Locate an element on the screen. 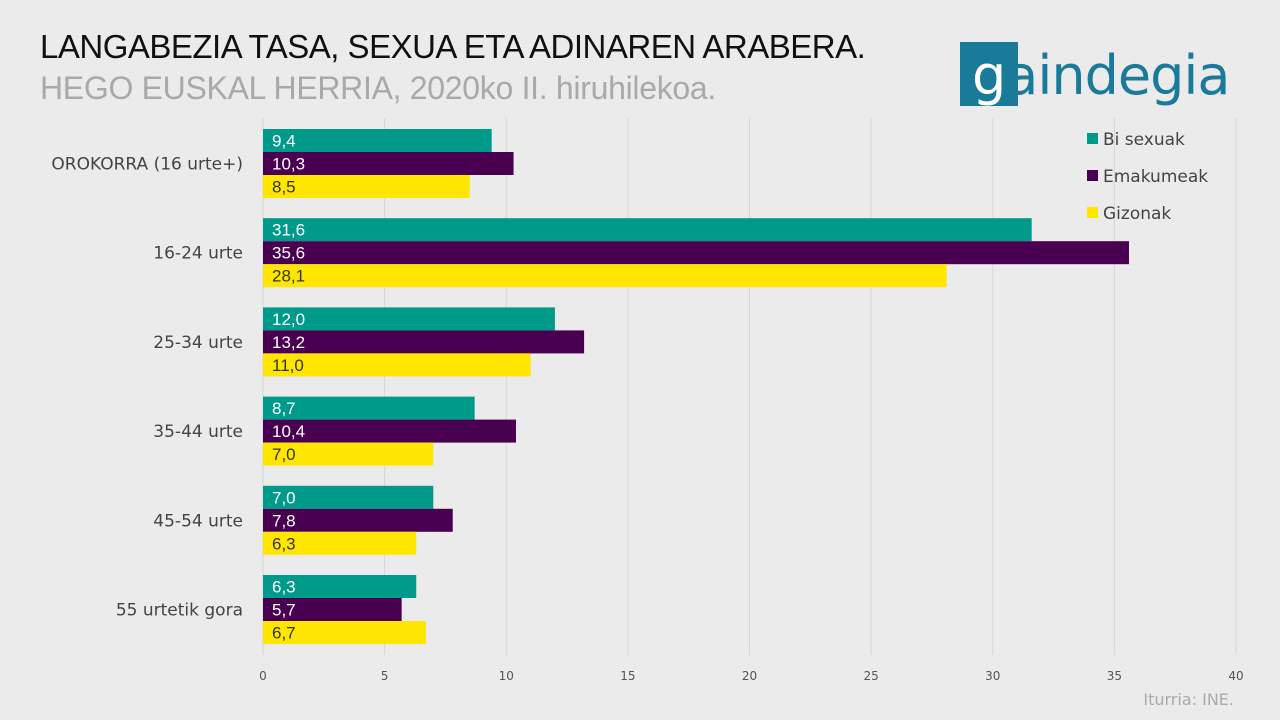 The height and width of the screenshot is (720, 1280). legend-label: Bi sexuak is located at coordinates (1144, 140).